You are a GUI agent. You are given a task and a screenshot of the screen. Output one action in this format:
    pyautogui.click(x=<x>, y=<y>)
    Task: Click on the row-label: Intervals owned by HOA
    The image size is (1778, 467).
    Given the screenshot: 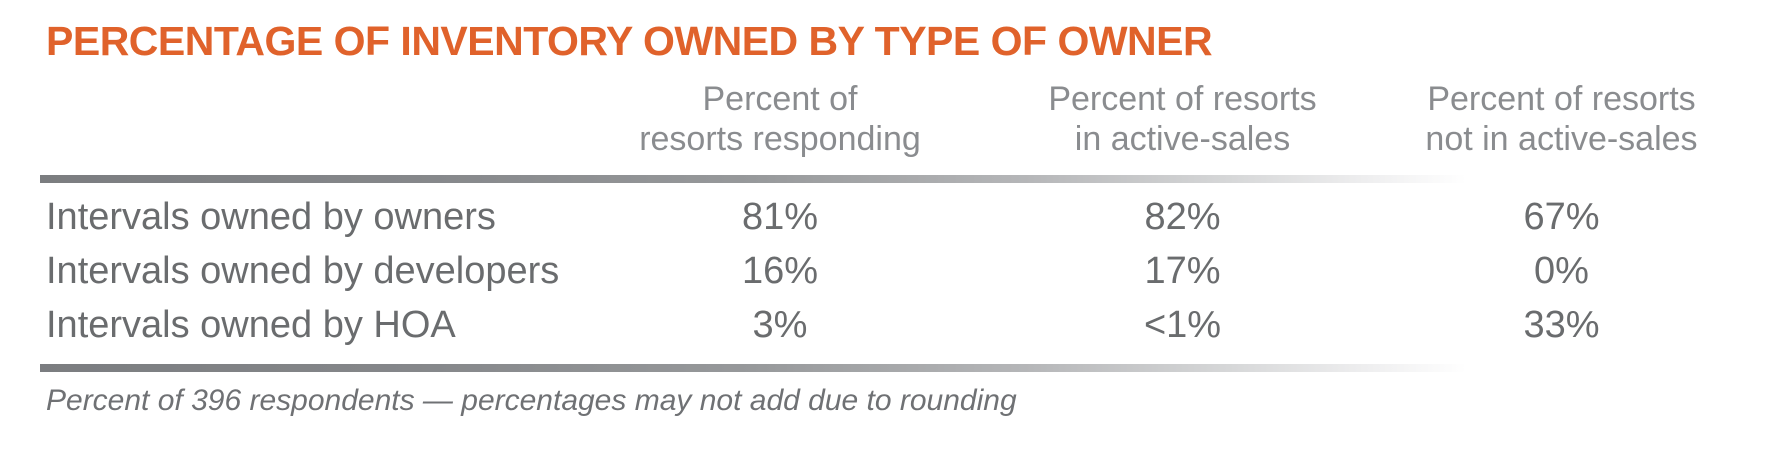 What is the action you would take?
    pyautogui.click(x=251, y=324)
    